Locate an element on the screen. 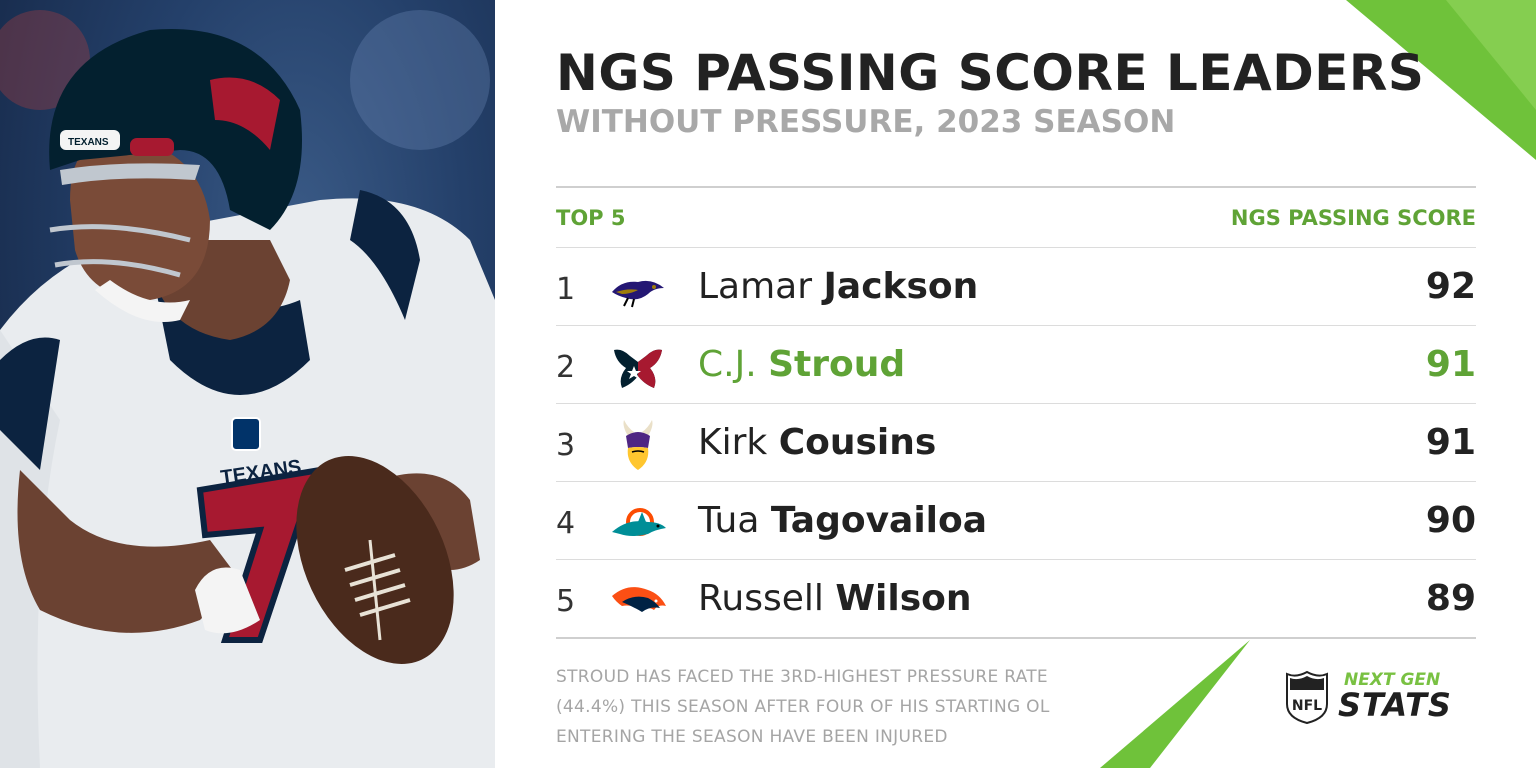 Image resolution: width=1536 pixels, height=768 pixels. table-row: 5 Russell Wilson 89 is located at coordinates (1016, 601).